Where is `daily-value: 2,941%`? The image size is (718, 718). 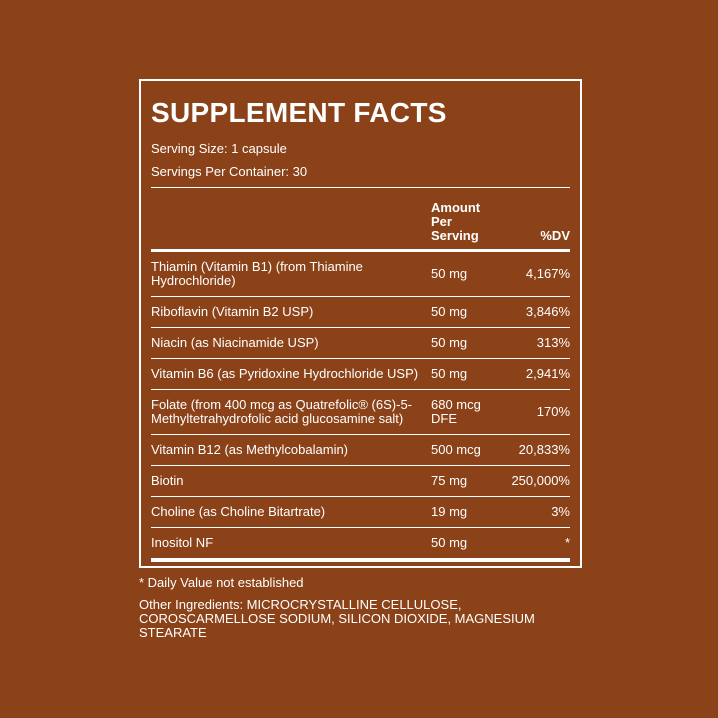
daily-value: 2,941% is located at coordinates (547, 373).